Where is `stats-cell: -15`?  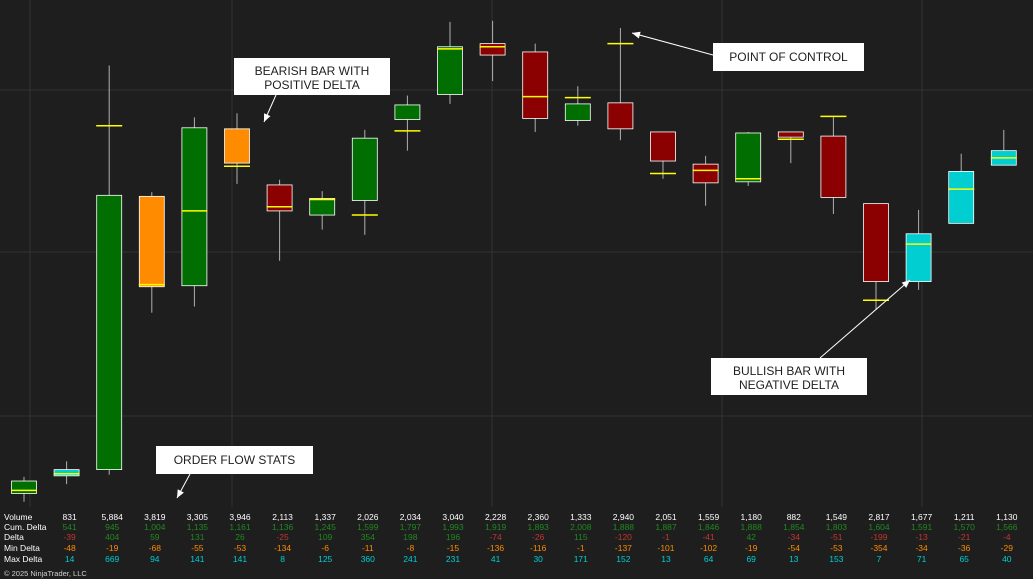 stats-cell: -15 is located at coordinates (453, 548).